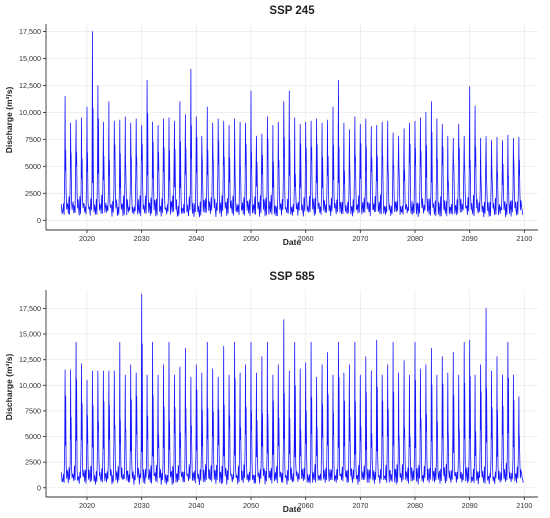  Describe the element at coordinates (292, 277) in the screenshot. I see `chart-title: SSP 585` at that location.